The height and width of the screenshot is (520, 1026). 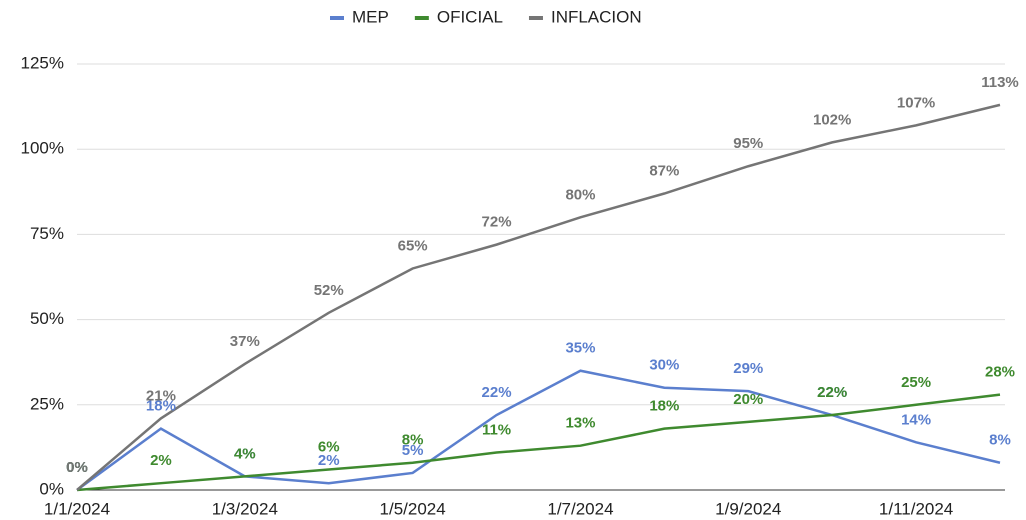 What do you see at coordinates (161, 395) in the screenshot?
I see `data-label: 21%` at bounding box center [161, 395].